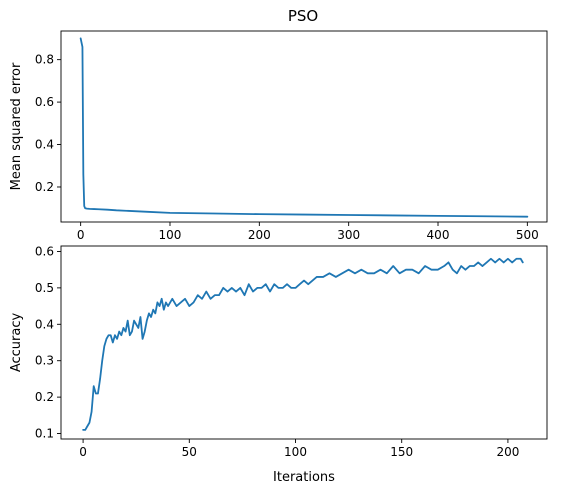 Image resolution: width=569 pixels, height=490 pixels. Describe the element at coordinates (83, 452) in the screenshot. I see `accuracy-x-tick-label: 0` at that location.